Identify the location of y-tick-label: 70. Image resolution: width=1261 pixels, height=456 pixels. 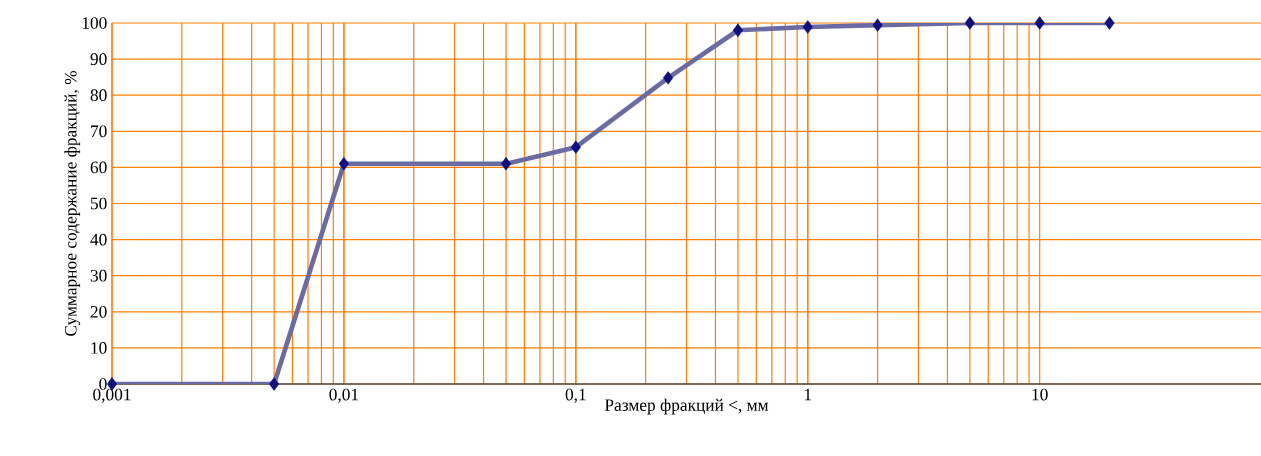
(99, 131).